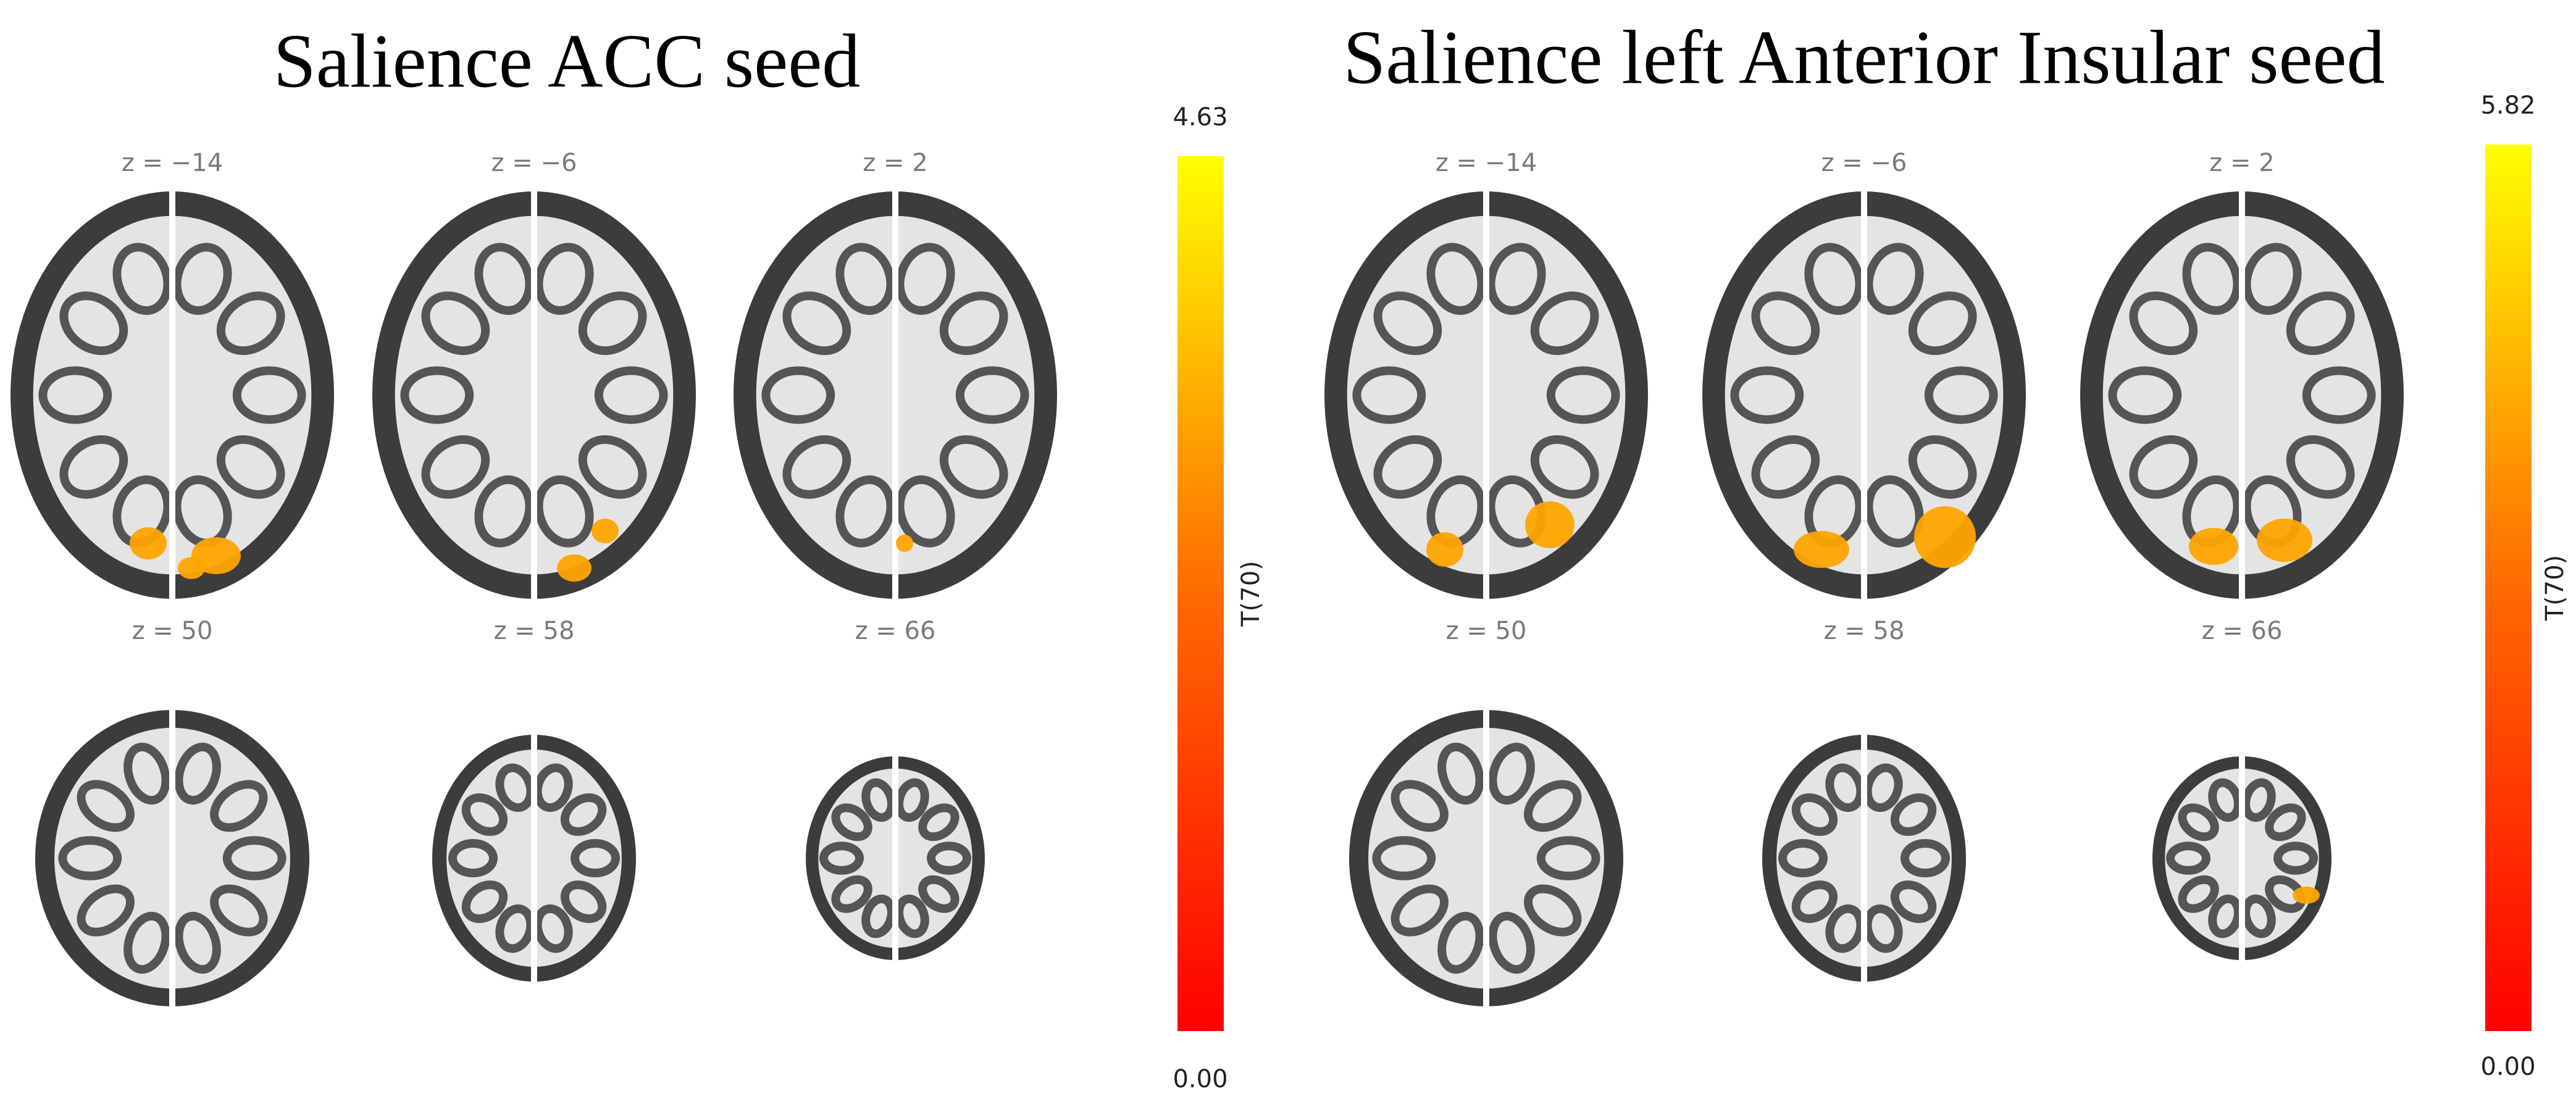 This screenshot has height=1107, width=2576. I want to click on slice-label: z = −14, so click(172, 163).